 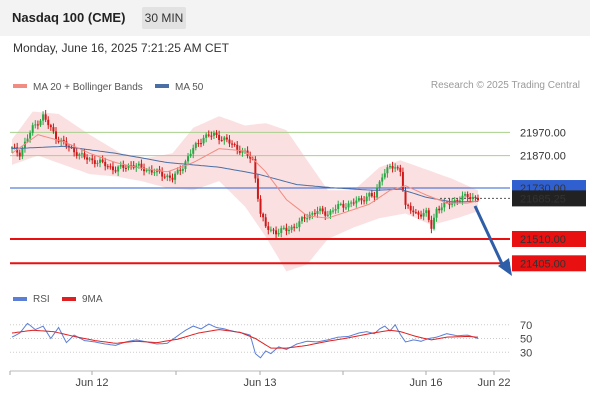 What do you see at coordinates (295, 18) in the screenshot?
I see `chart-header: Nasdaq 100 (CME) 30 MIN` at bounding box center [295, 18].